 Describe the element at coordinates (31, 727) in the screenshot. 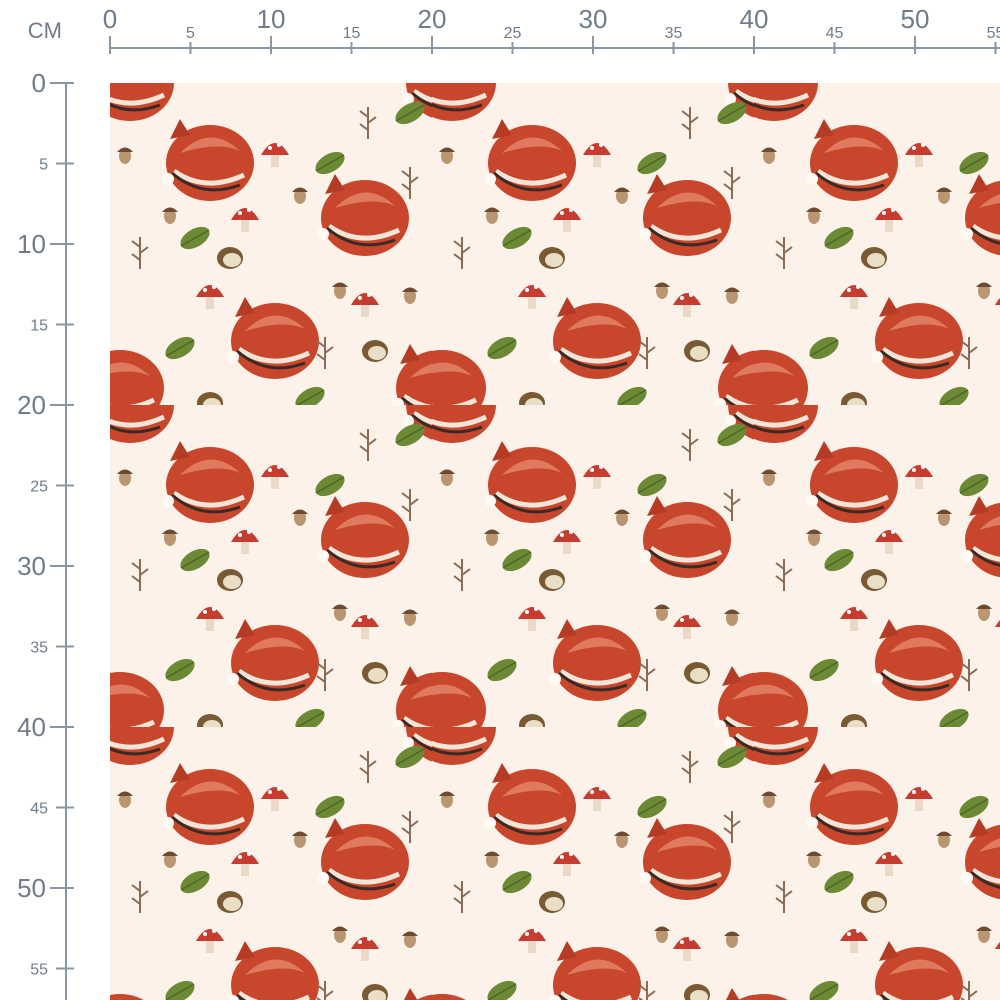

I see `y-tick-label: 40` at that location.